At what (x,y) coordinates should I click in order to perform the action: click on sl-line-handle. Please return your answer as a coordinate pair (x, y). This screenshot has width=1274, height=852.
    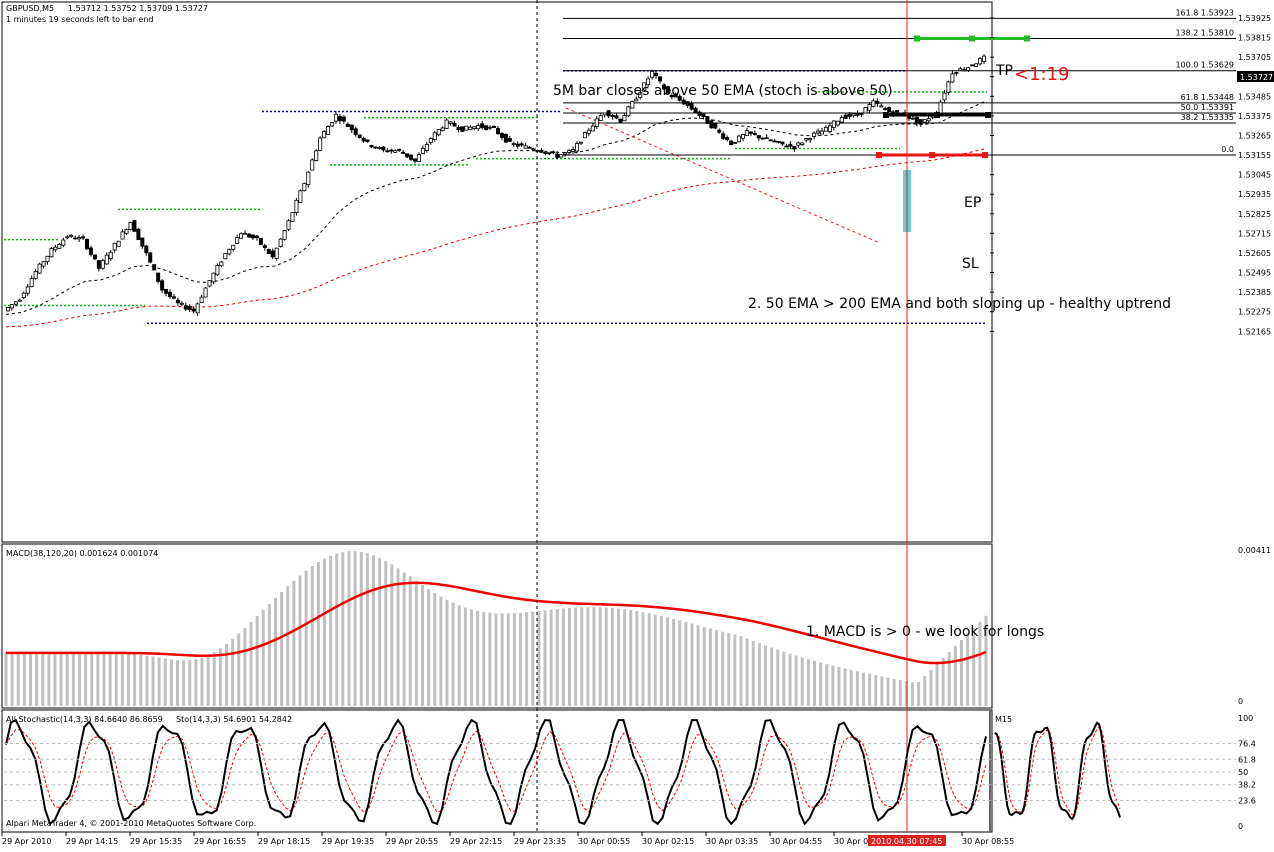
    Looking at the image, I should click on (985, 155).